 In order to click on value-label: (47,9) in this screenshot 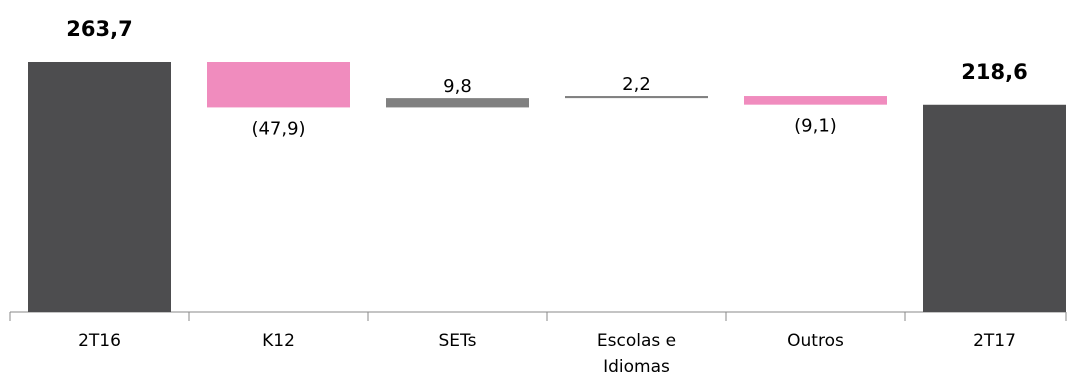, I will do `click(278, 128)`.